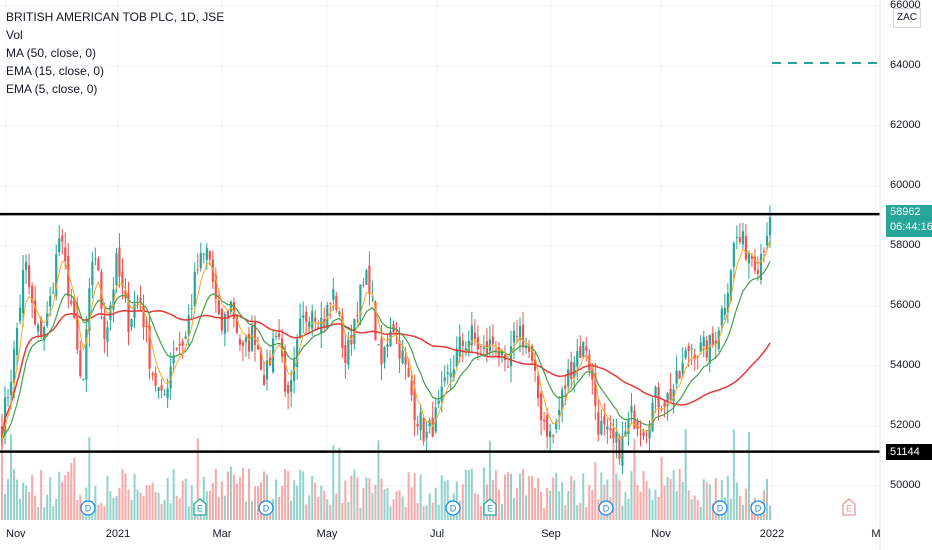 The image size is (932, 550). I want to click on price-tick-label: 60000, so click(905, 185).